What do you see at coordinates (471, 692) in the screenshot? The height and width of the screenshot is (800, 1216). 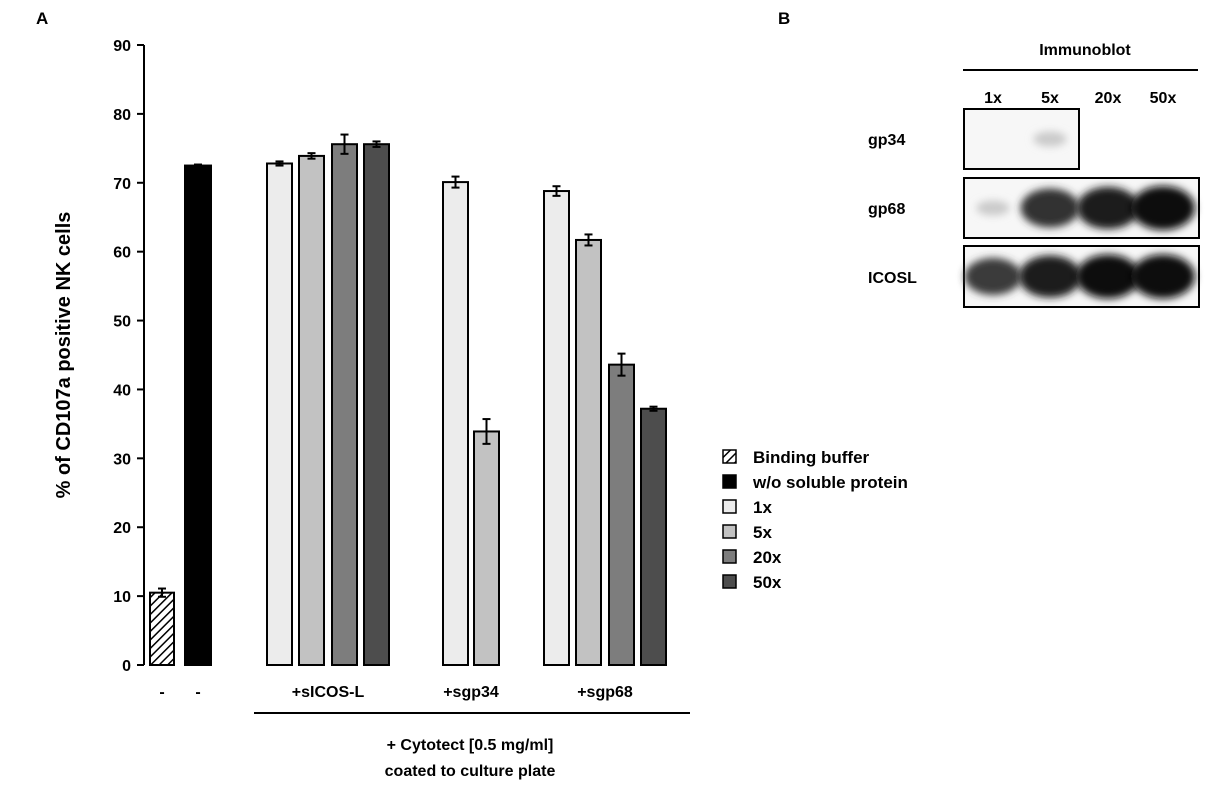 I see `x-category-label: +sgp34` at bounding box center [471, 692].